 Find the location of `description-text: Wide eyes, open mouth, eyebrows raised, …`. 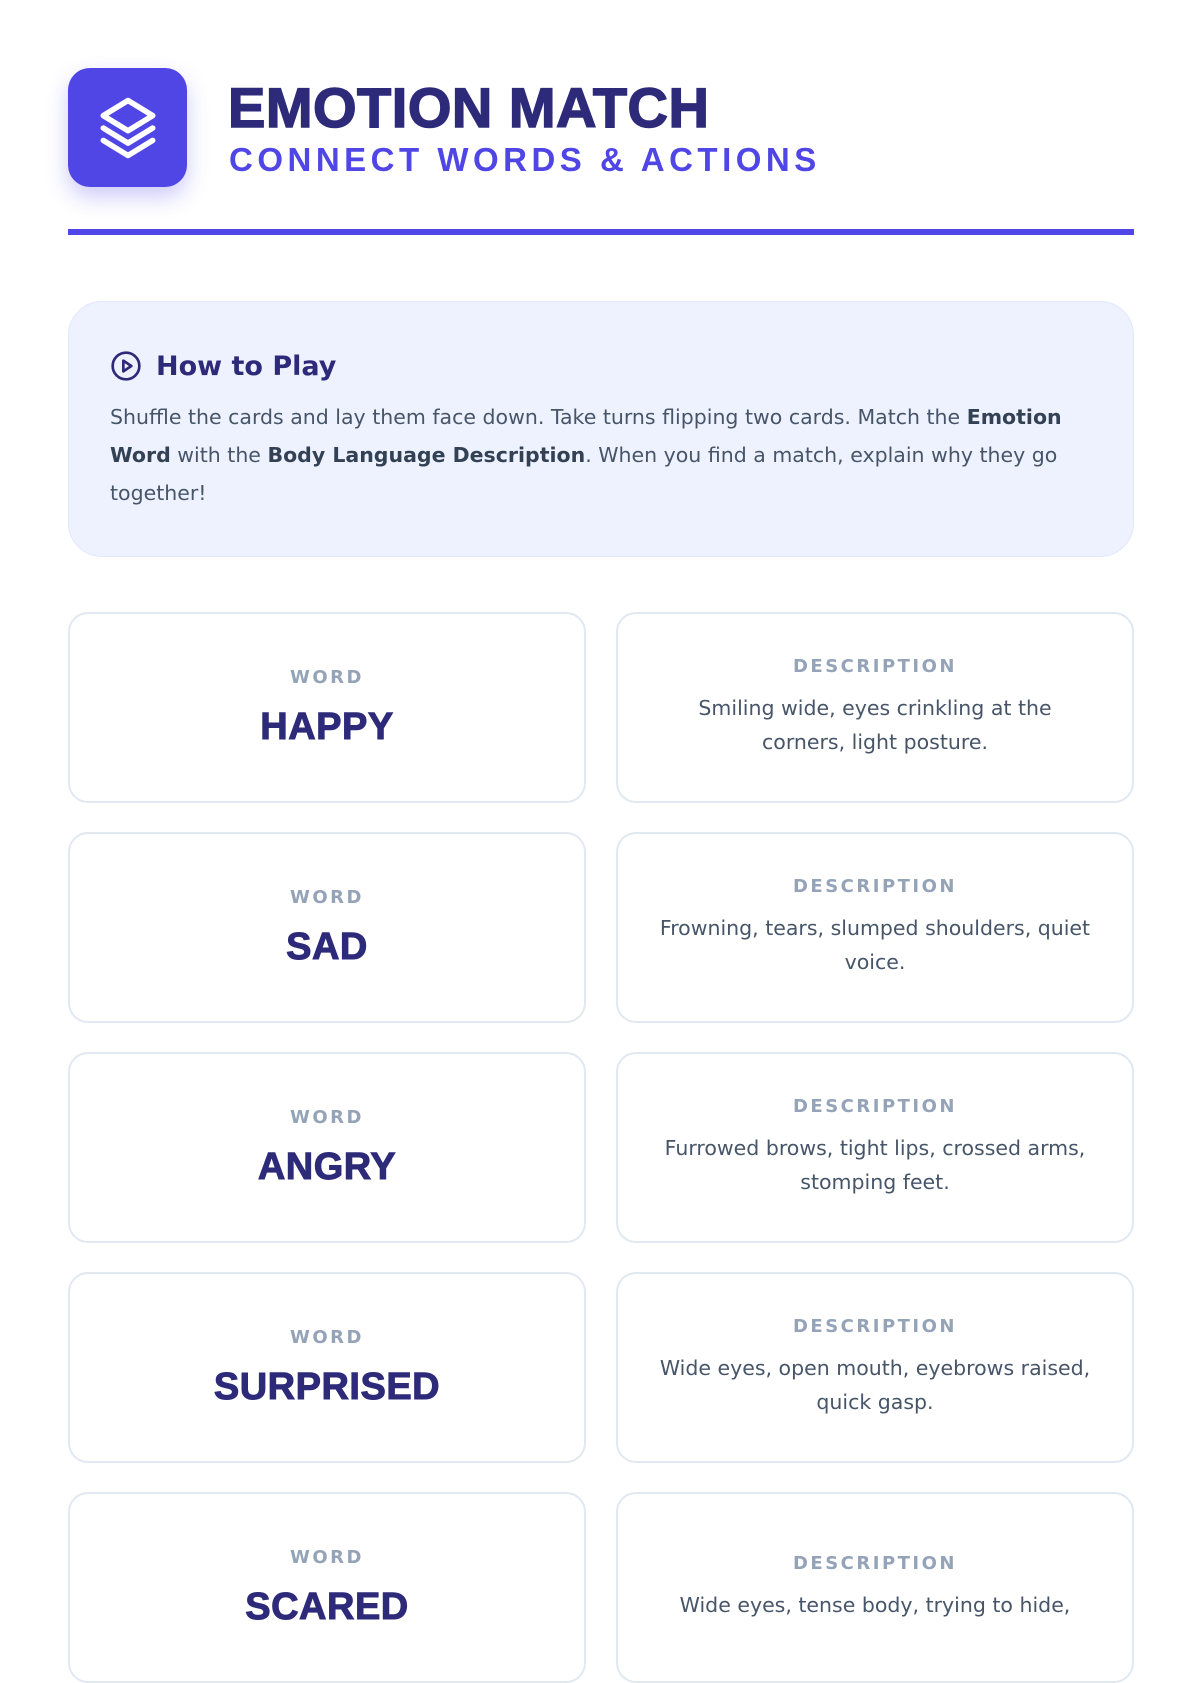

description-text: Wide eyes, open mouth, eyebrows raised, … is located at coordinates (875, 1385).